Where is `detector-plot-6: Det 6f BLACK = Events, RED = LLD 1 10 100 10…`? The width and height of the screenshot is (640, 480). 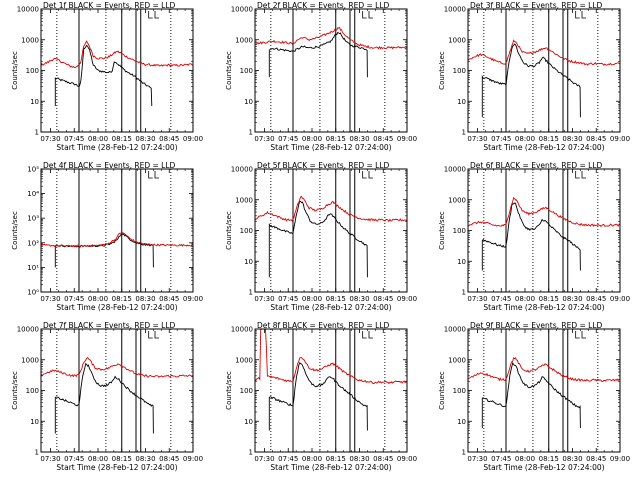
detector-plot-6: Det 6f BLACK = Events, RED = LLD 1 10 100 10… is located at coordinates (534, 236).